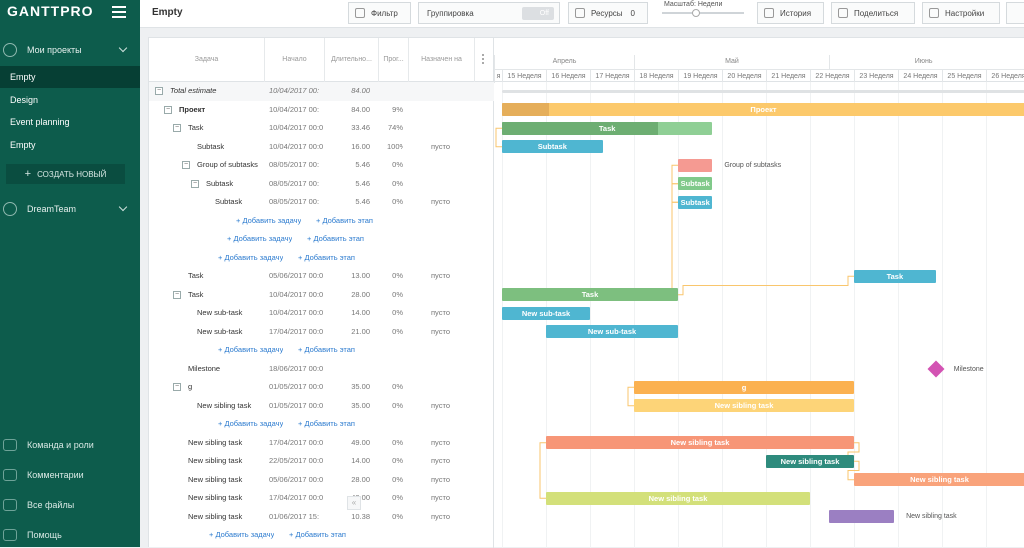  I want to click on settings-button: Настройки, so click(961, 13).